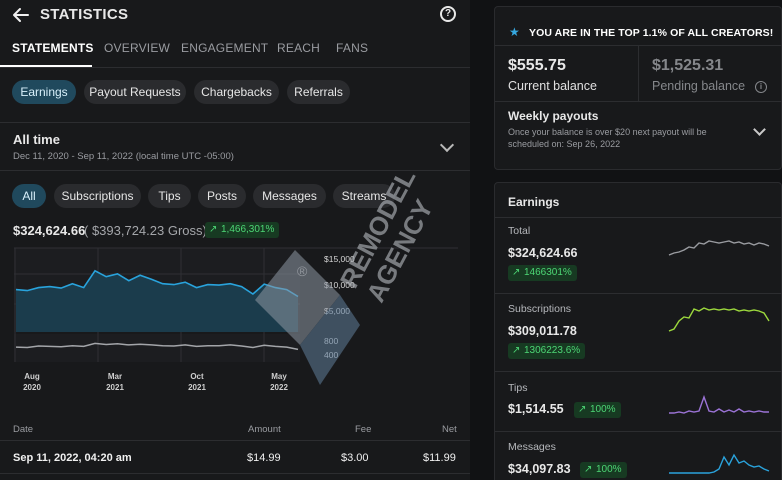  I want to click on tab-statements: STATEMENTS, so click(53, 48).